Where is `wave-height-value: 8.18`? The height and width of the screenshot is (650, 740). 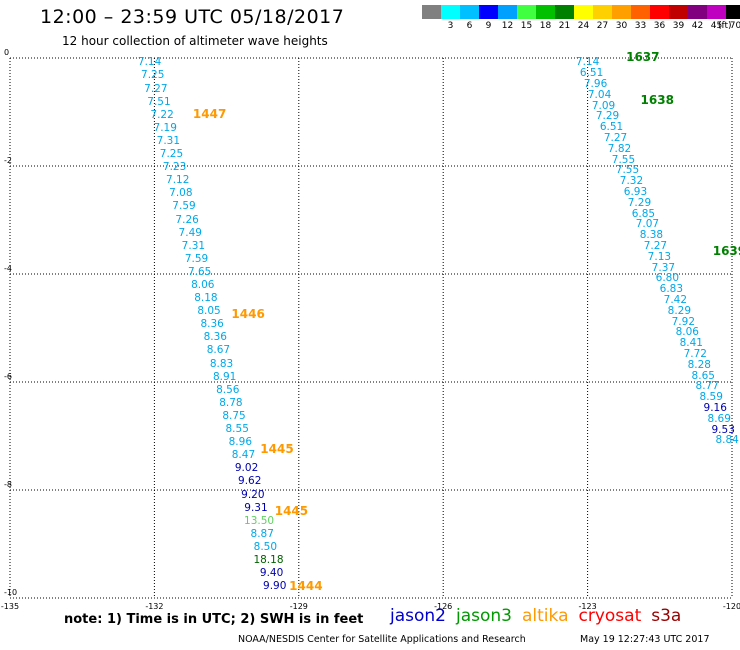
wave-height-value: 8.18 is located at coordinates (206, 298).